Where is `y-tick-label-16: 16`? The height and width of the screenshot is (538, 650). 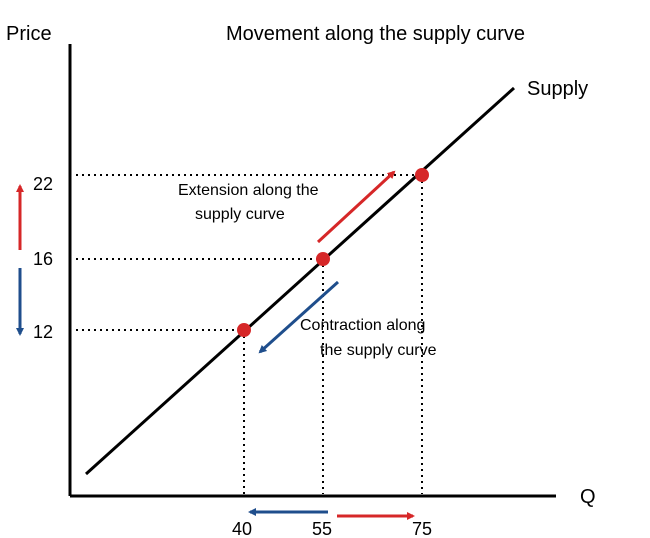 y-tick-label-16: 16 is located at coordinates (43, 259).